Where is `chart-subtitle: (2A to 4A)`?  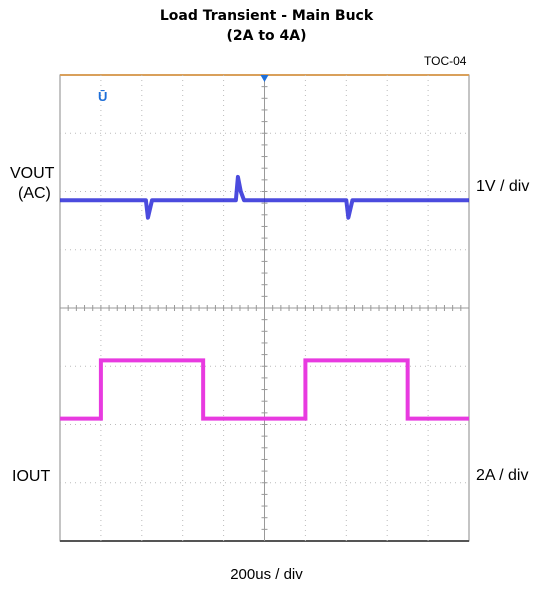 chart-subtitle: (2A to 4A) is located at coordinates (266, 36).